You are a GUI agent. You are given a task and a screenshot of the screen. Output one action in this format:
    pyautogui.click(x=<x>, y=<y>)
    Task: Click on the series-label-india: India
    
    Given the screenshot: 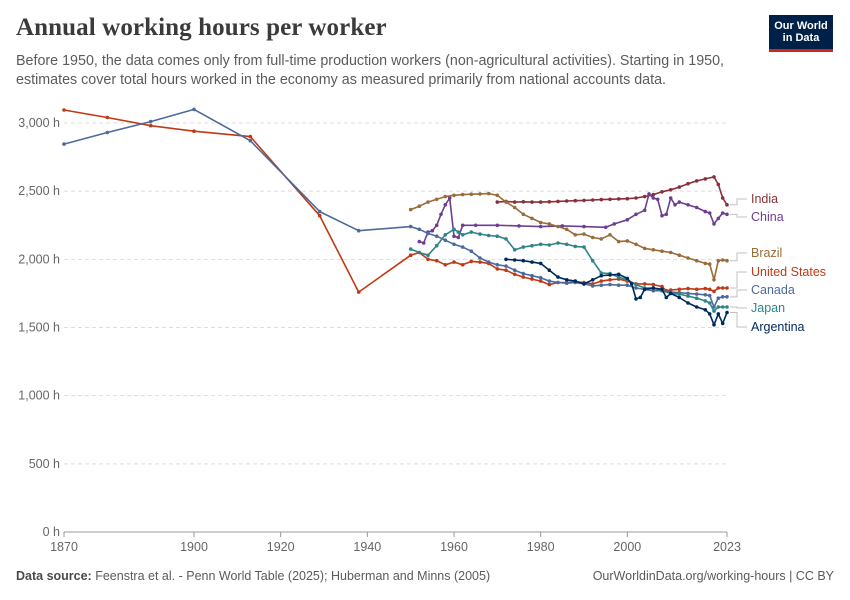 What is the action you would take?
    pyautogui.click(x=764, y=199)
    